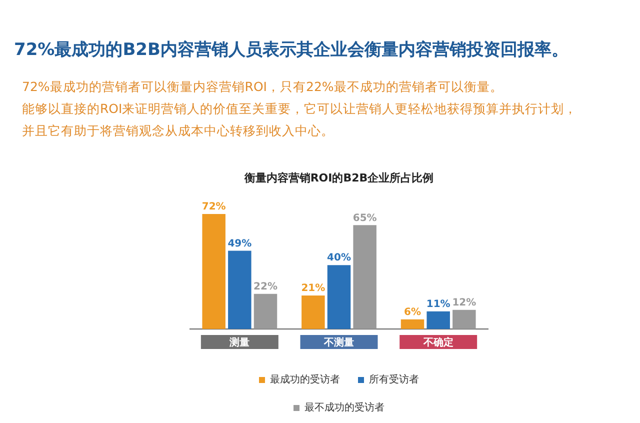 The height and width of the screenshot is (423, 640). What do you see at coordinates (394, 380) in the screenshot?
I see `legend-label: 所有受访者` at bounding box center [394, 380].